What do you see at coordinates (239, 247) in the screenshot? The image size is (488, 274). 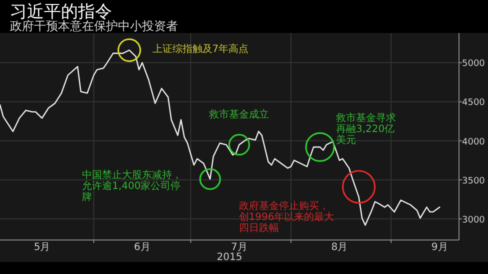 I see `x-tick-label: 7月` at bounding box center [239, 247].